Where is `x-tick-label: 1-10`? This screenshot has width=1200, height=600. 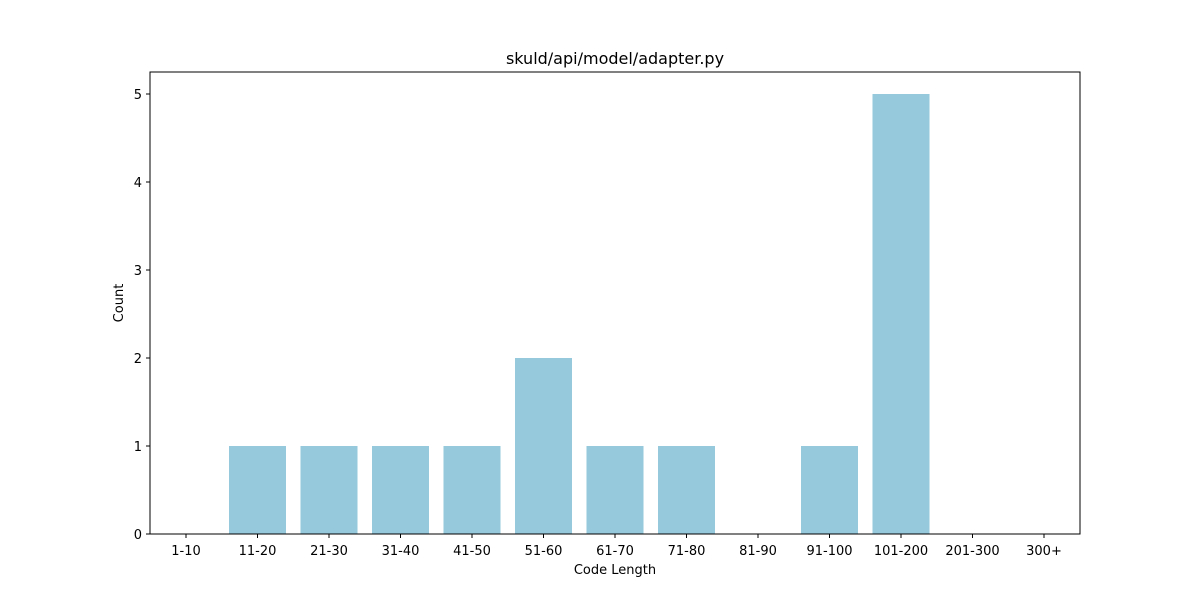 x-tick-label: 1-10 is located at coordinates (186, 551).